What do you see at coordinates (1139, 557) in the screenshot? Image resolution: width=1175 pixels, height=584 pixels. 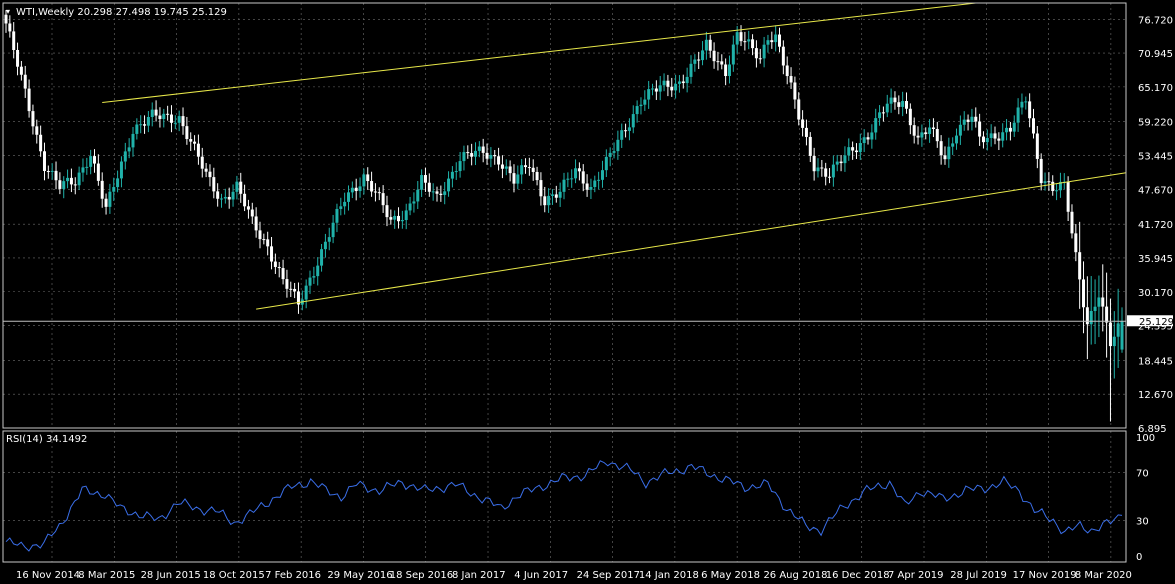 I see `rsi-tick-label: 0` at bounding box center [1139, 557].